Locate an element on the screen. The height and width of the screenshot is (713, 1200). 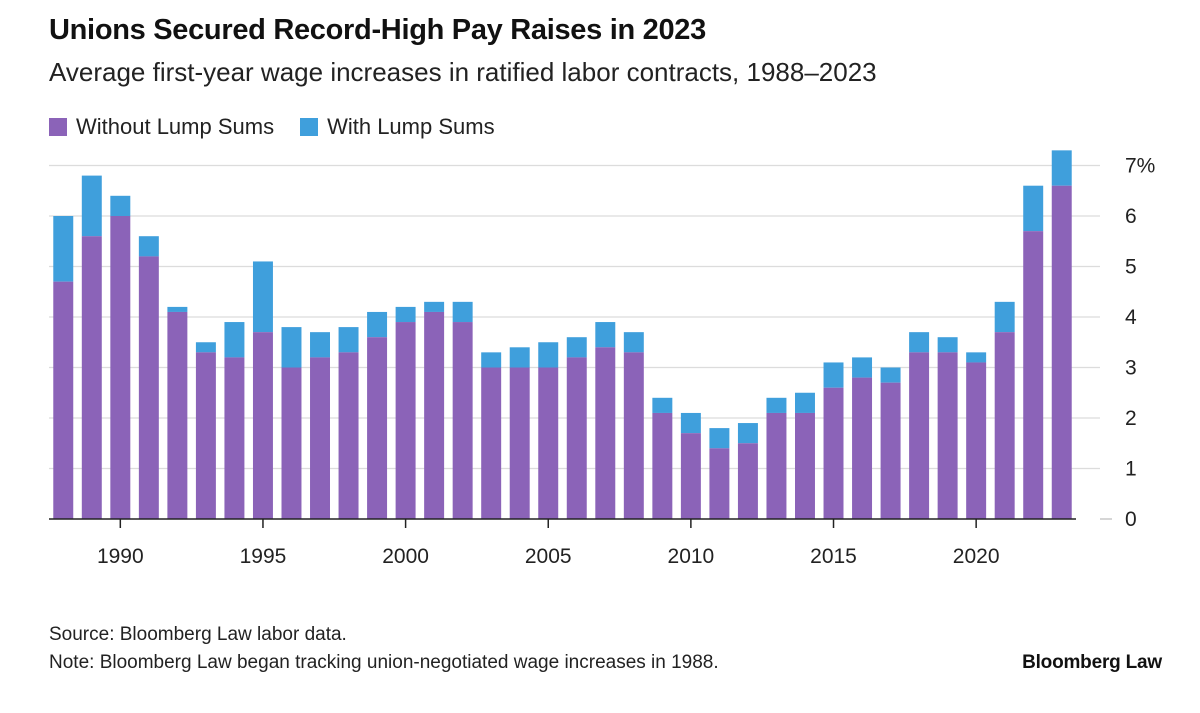
bar-without-lump-sums-2011 is located at coordinates (719, 483).